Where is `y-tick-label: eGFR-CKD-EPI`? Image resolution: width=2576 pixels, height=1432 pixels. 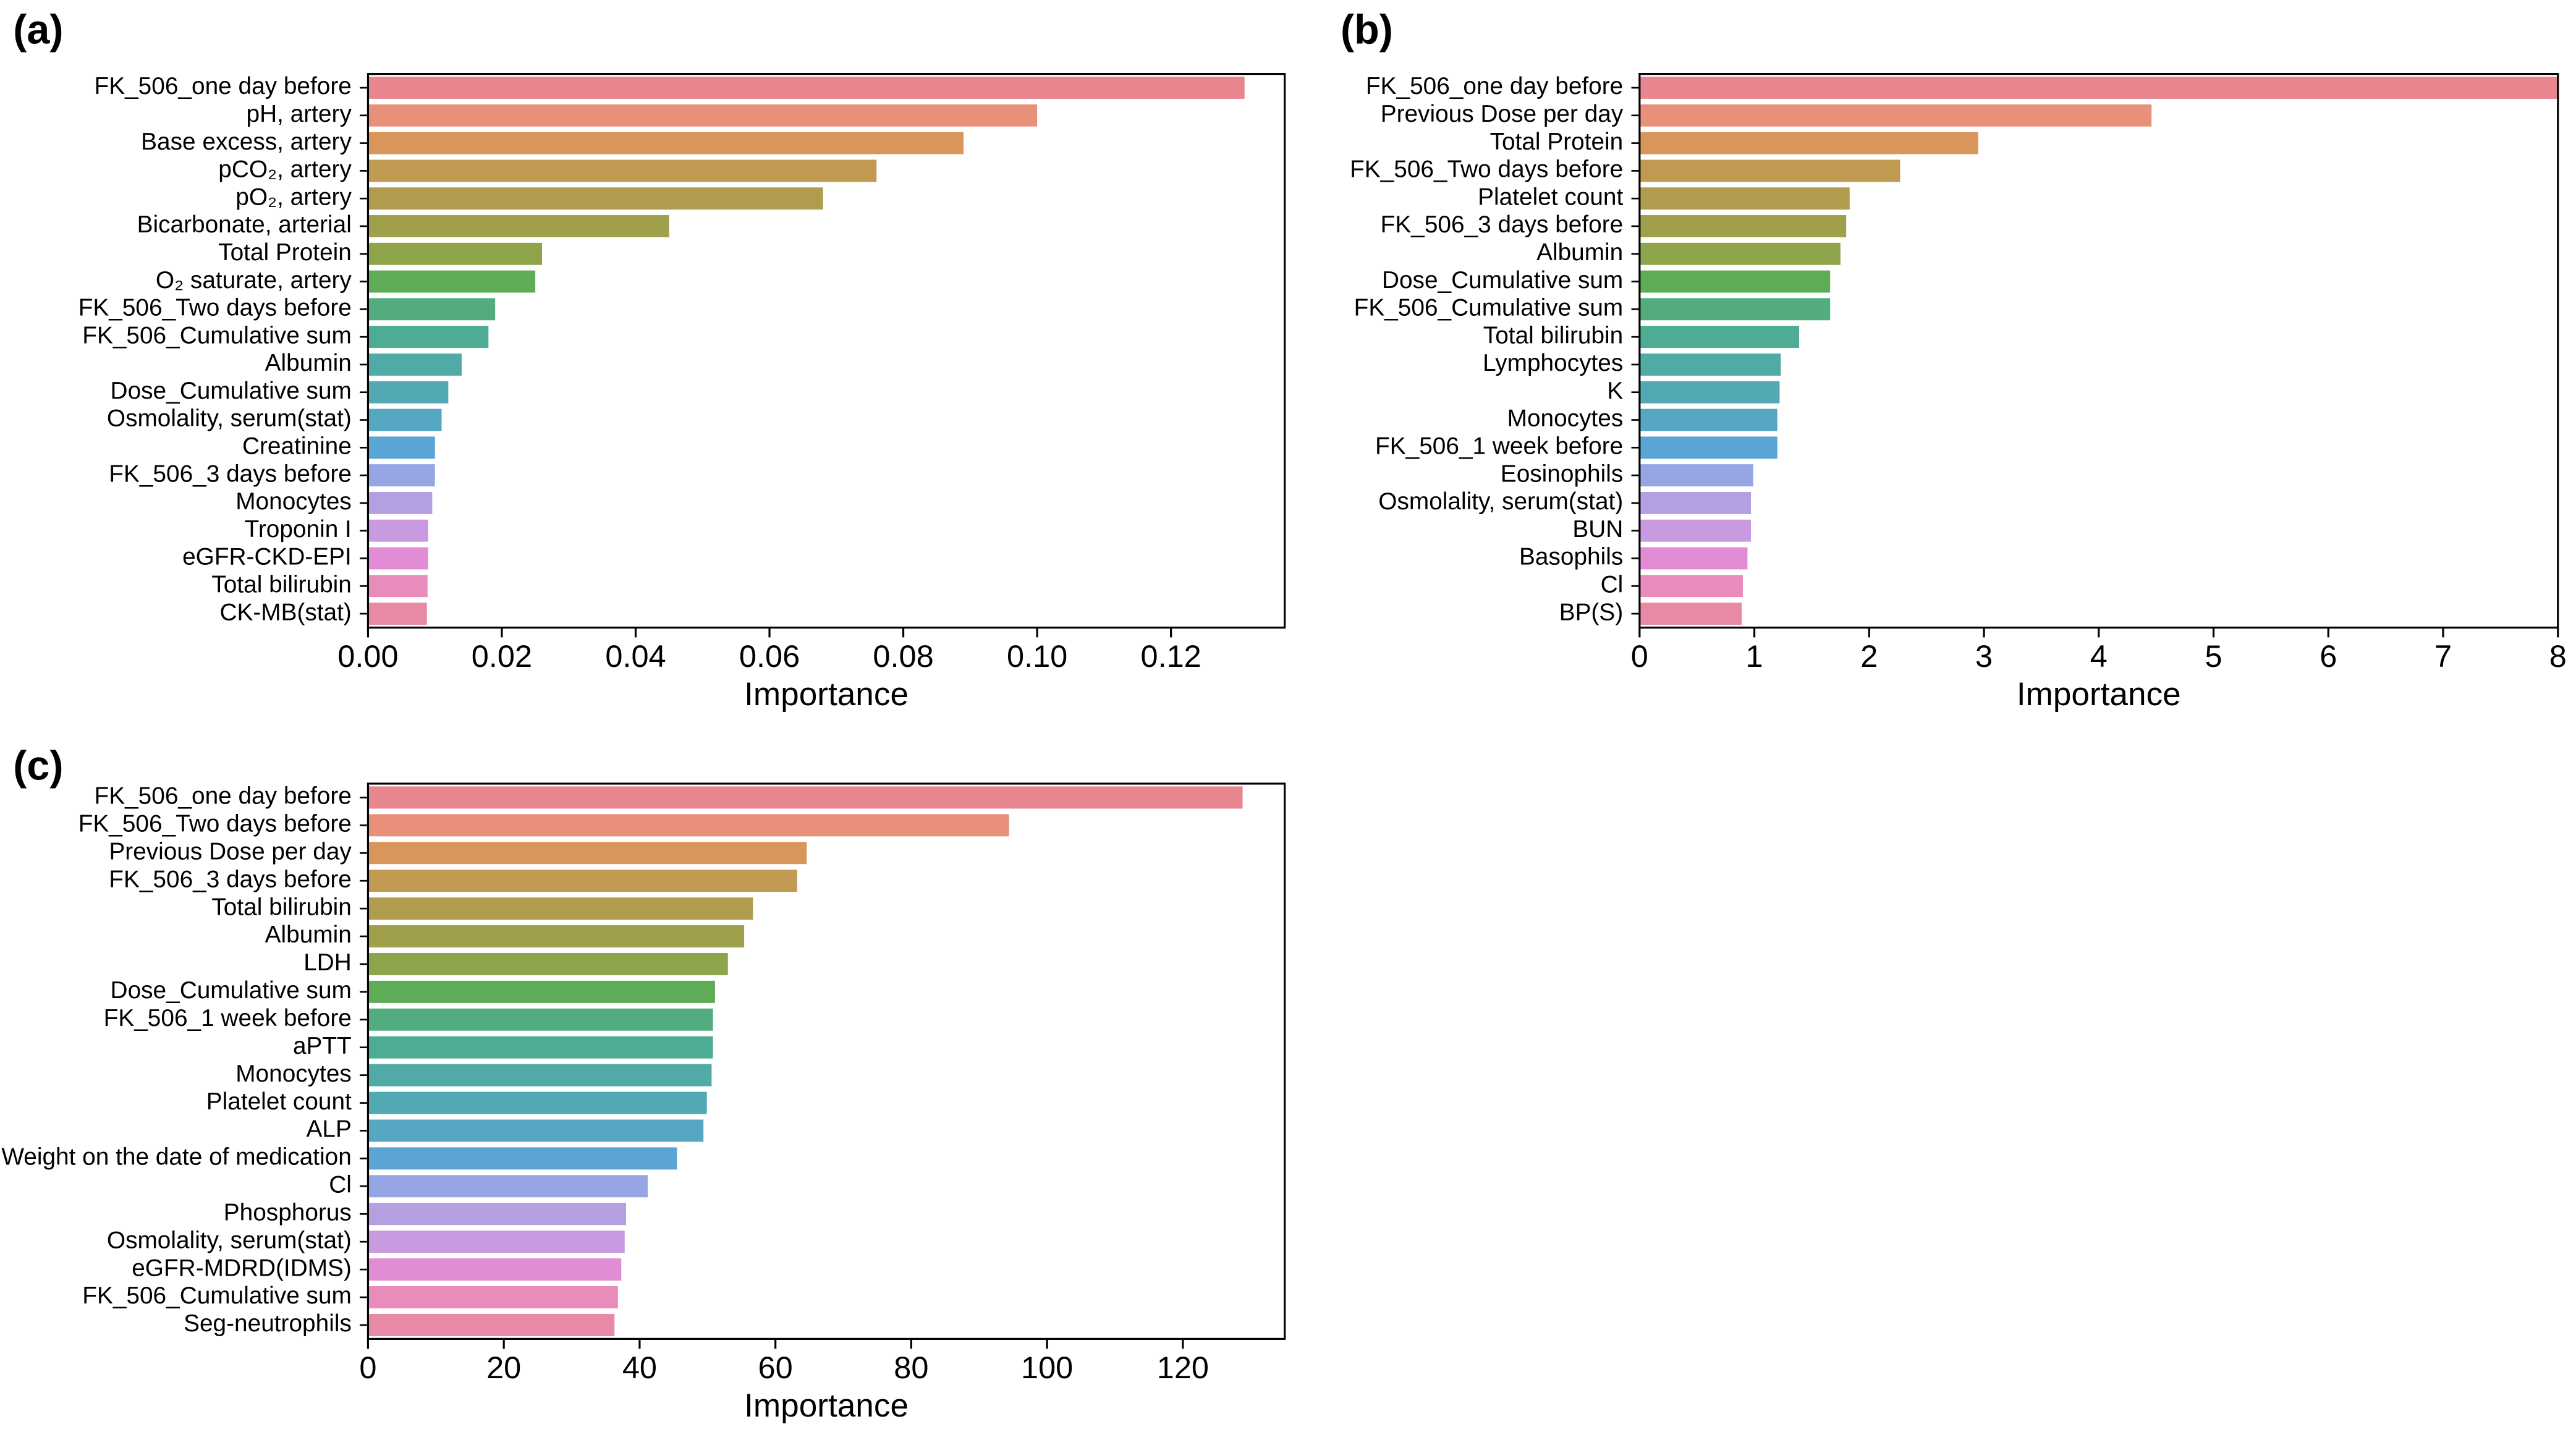
y-tick-label: eGFR-CKD-EPI is located at coordinates (267, 557).